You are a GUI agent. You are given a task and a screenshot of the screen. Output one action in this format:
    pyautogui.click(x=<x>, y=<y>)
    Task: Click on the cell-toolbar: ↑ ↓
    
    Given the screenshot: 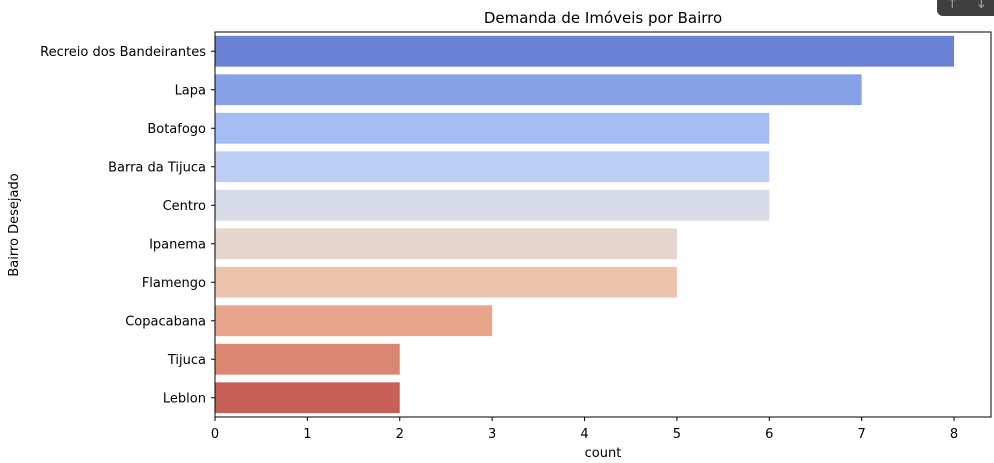 What is the action you would take?
    pyautogui.click(x=965, y=8)
    